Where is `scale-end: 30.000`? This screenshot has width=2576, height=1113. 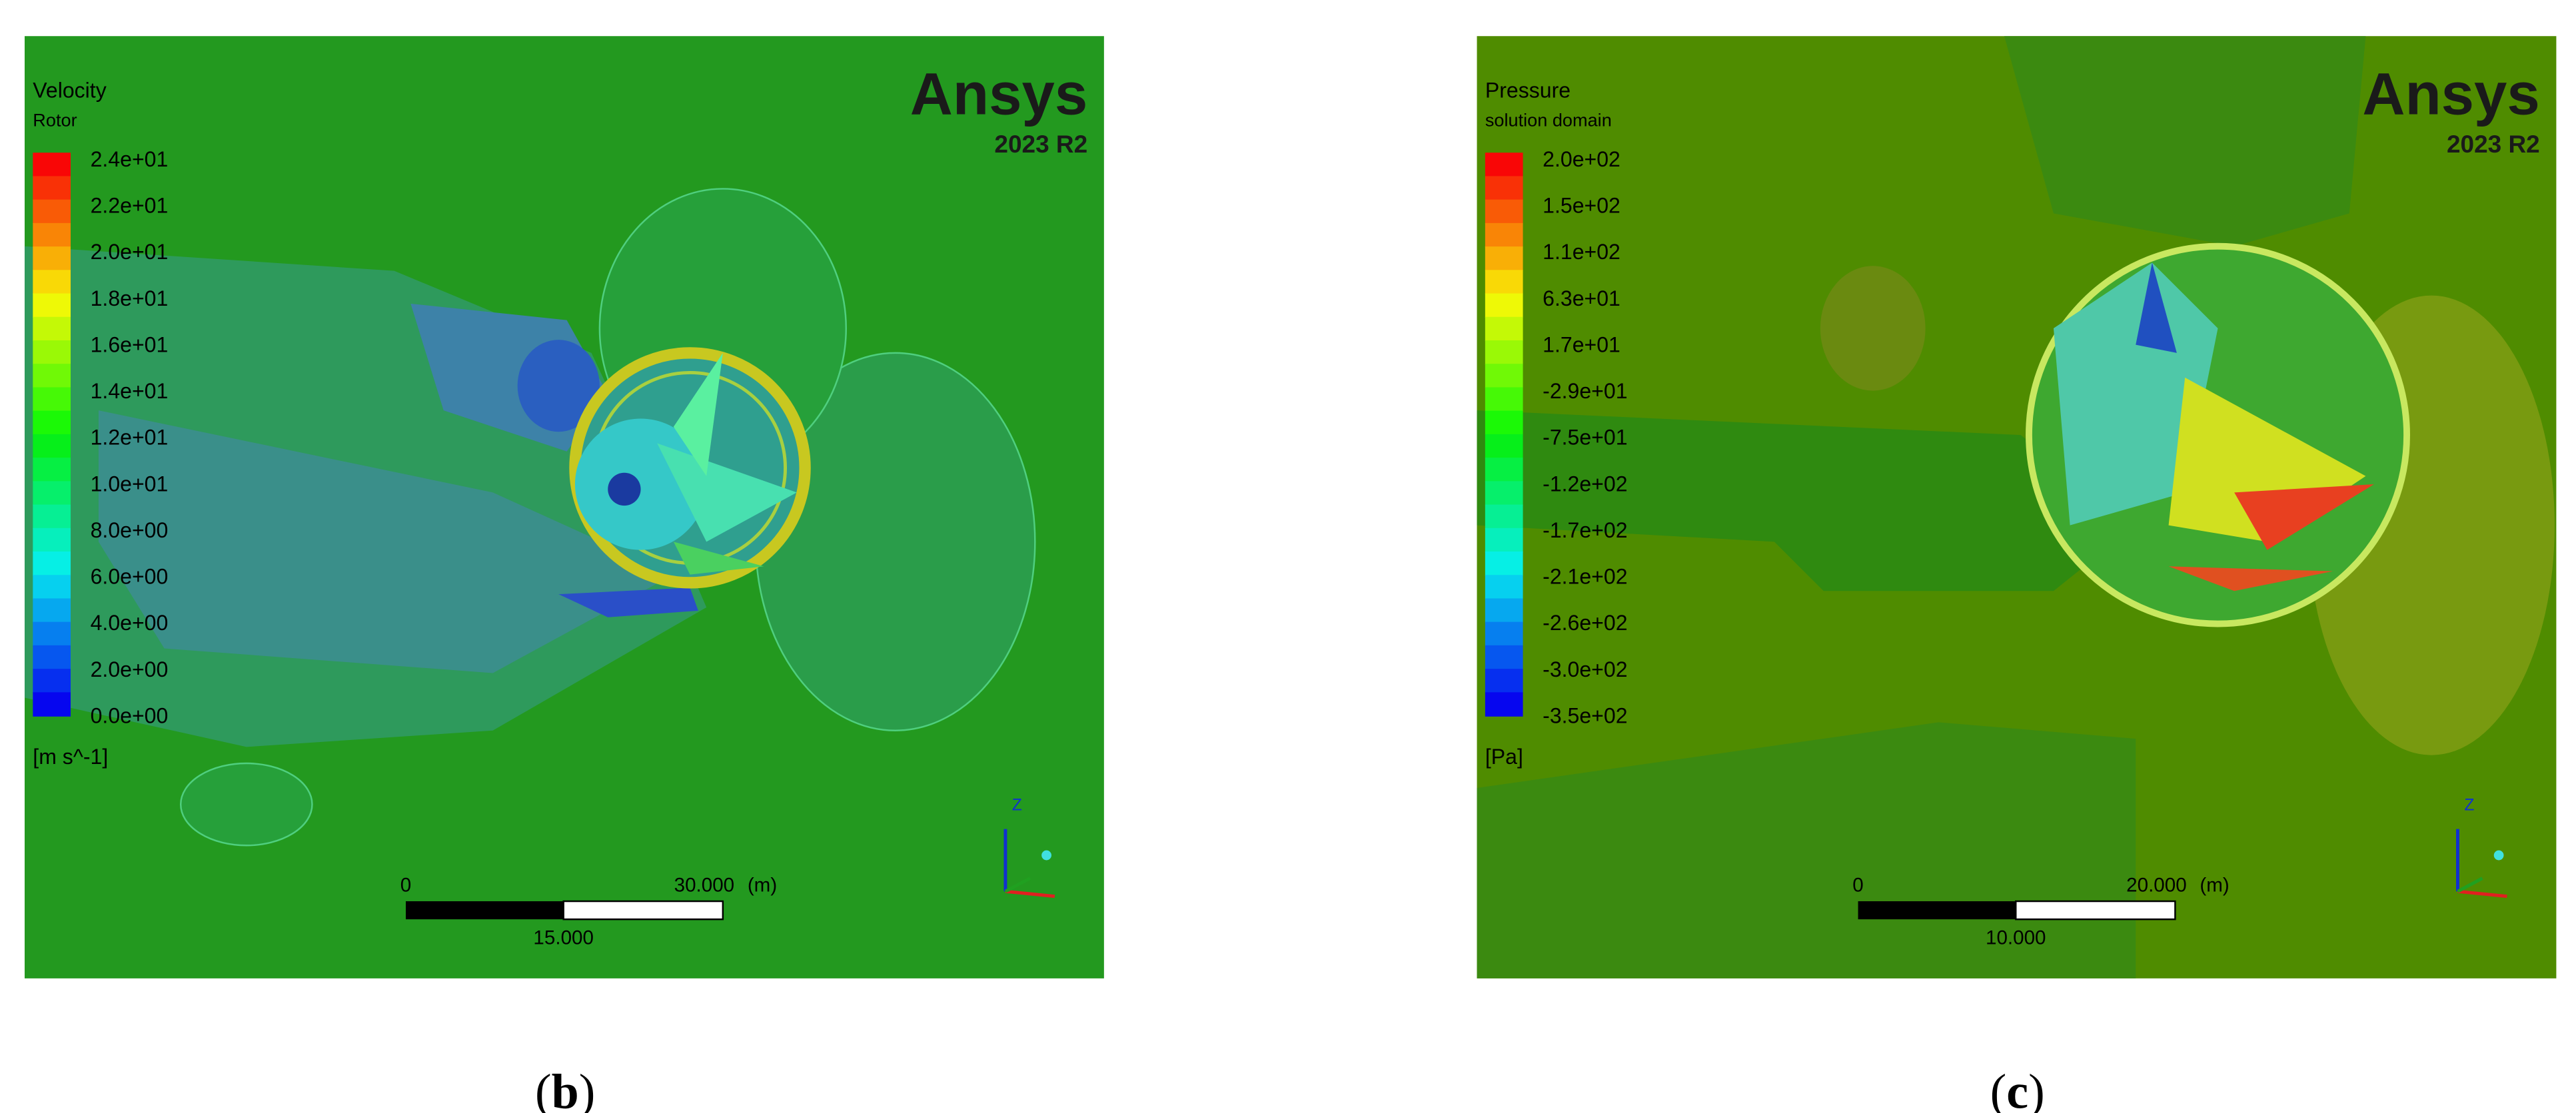 scale-end: 30.000 is located at coordinates (704, 886).